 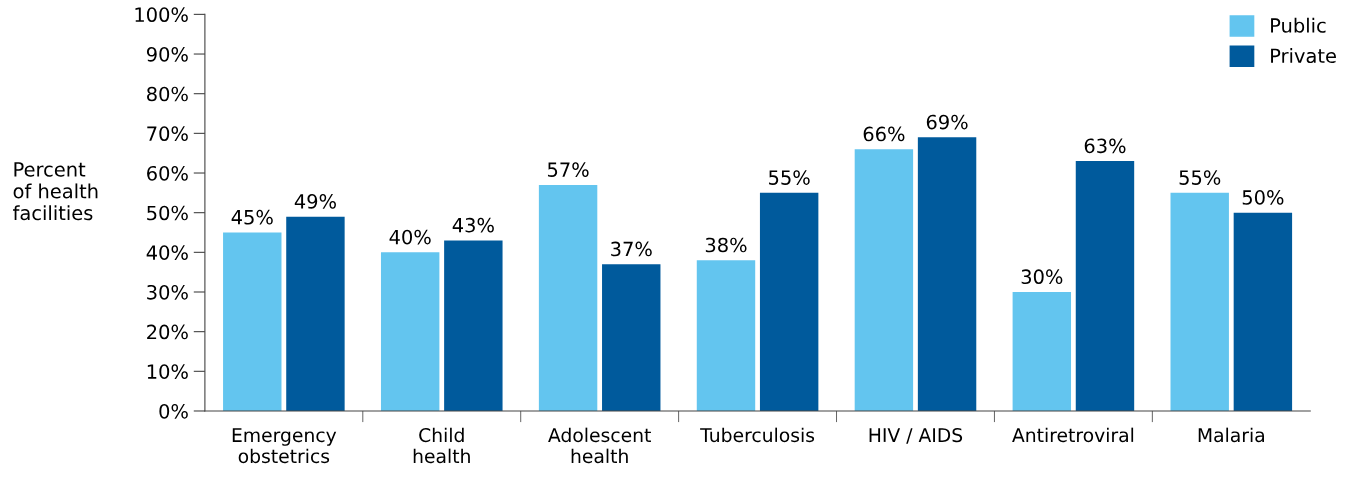 I want to click on x-tick-label: Antiretroviral, so click(x=1073, y=435).